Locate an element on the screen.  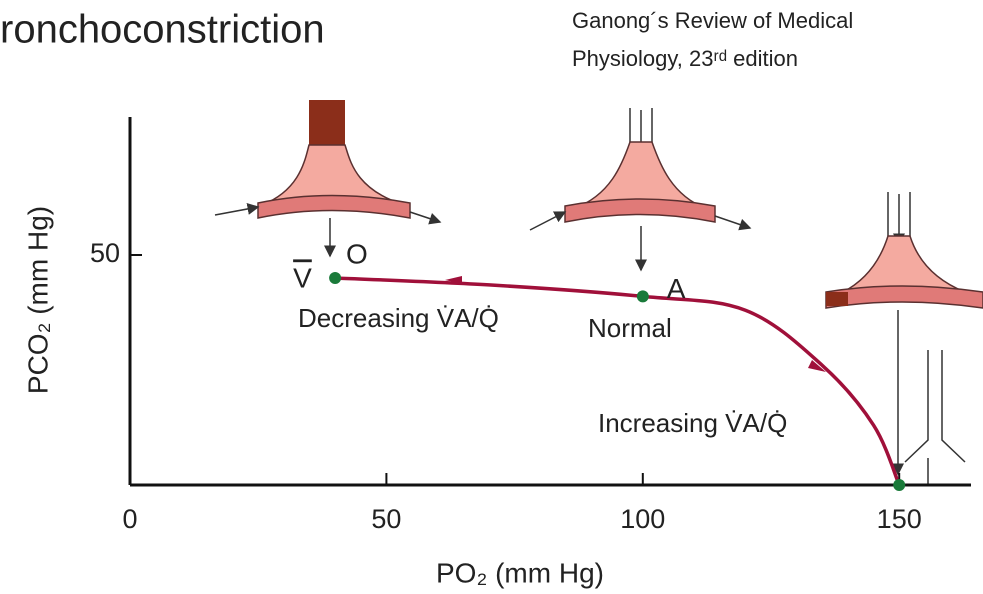
annotation: Normal is located at coordinates (630, 328).